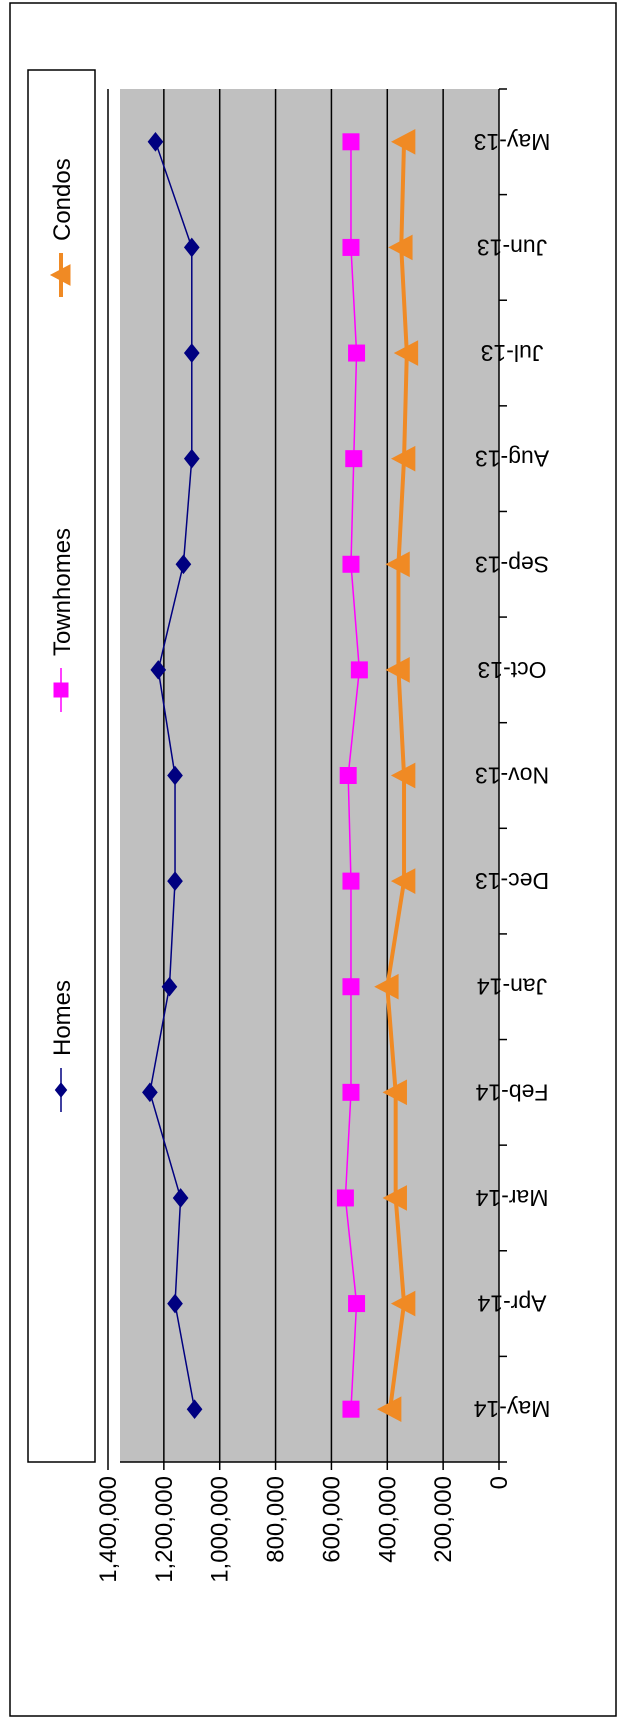  I want to click on value-tick-label: 400,000, so click(387, 1519).